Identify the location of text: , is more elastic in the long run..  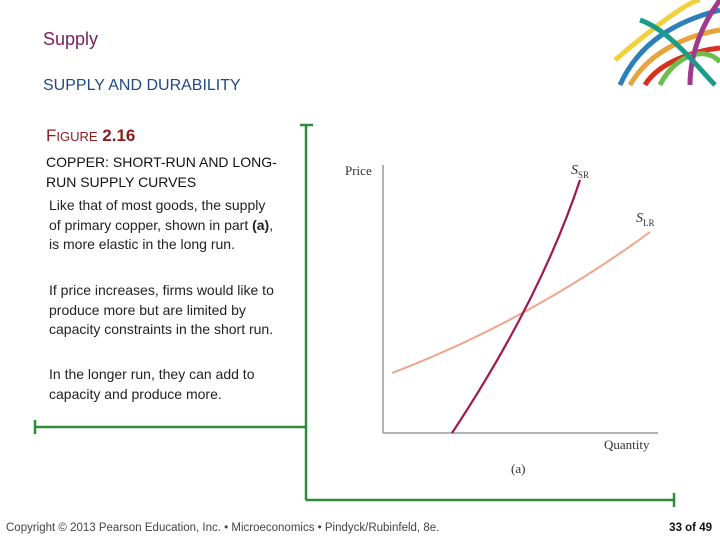
(161, 234).